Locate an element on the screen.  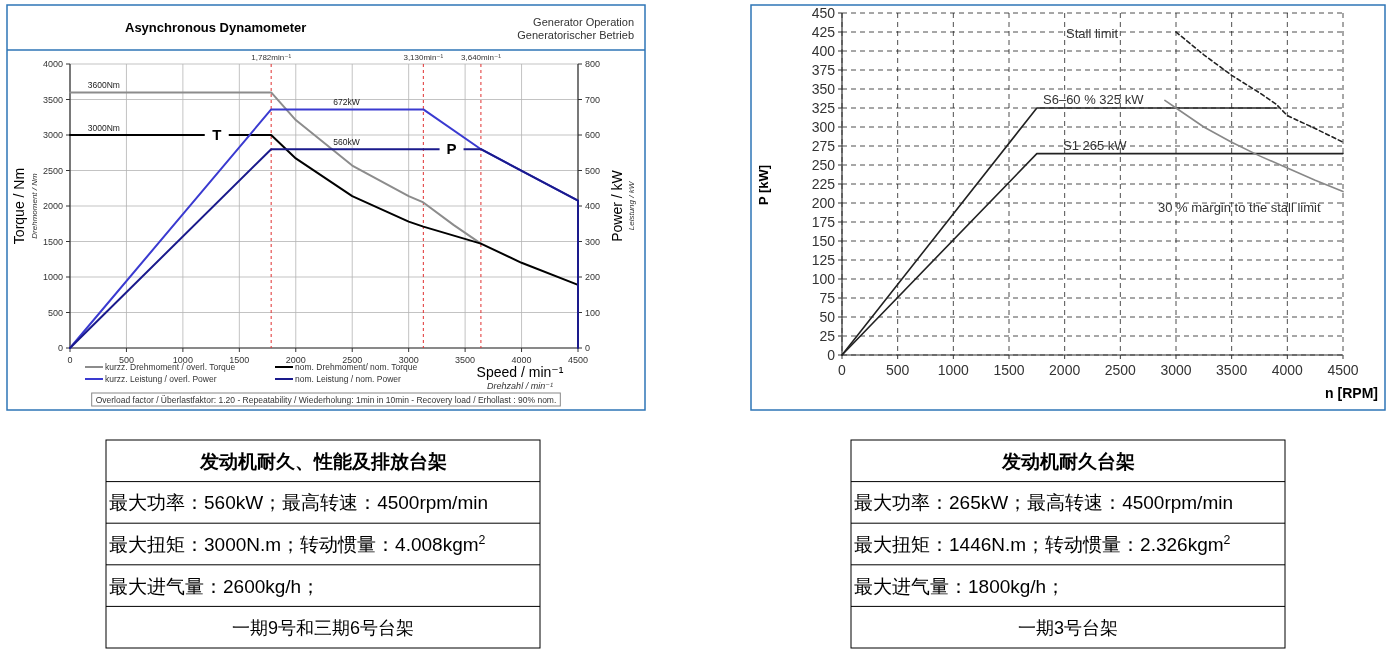
text: 最大功率：560kW；最高转速：4500rpm/min is located at coordinates (299, 503).